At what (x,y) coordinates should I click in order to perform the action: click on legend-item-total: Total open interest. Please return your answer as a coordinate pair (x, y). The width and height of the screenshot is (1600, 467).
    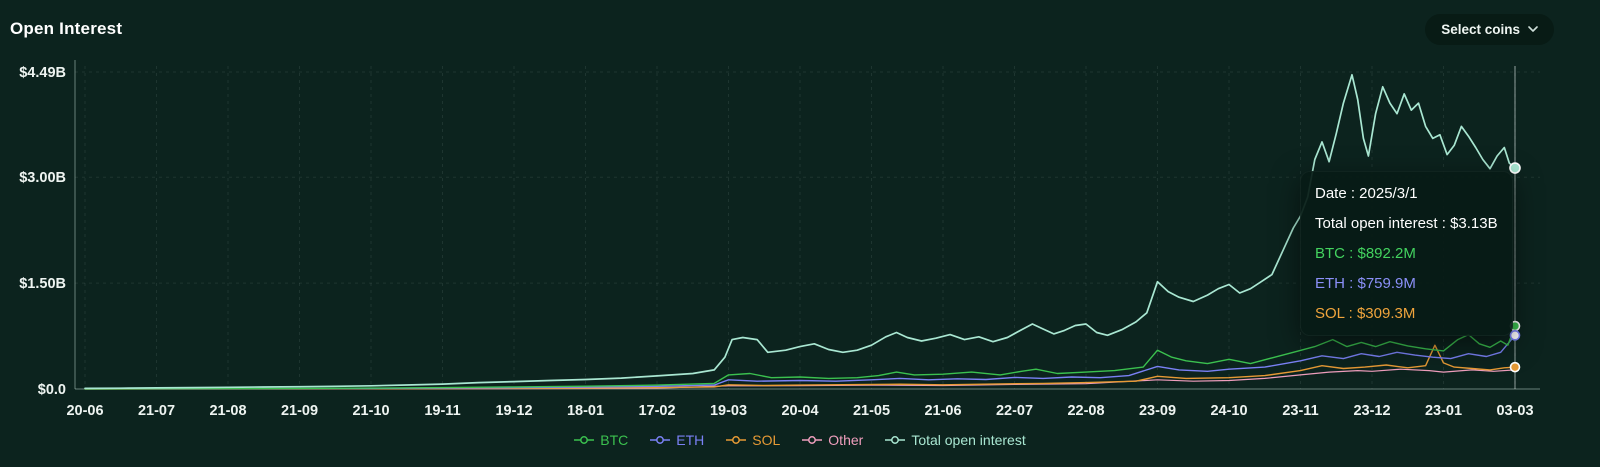
    Looking at the image, I should click on (955, 440).